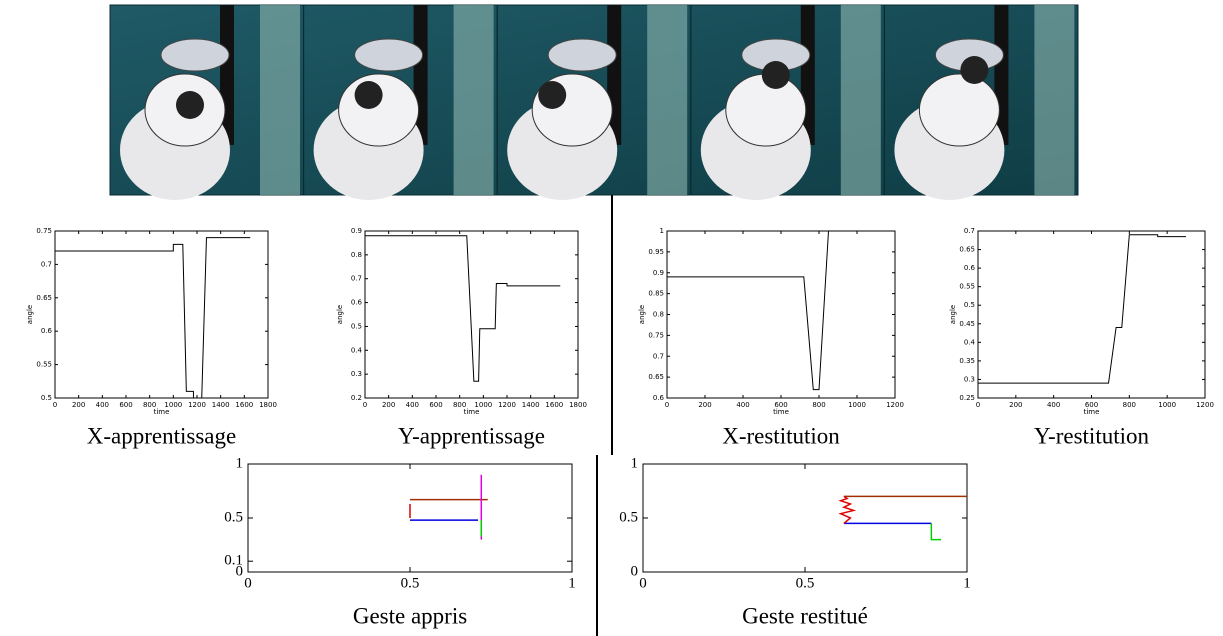 The width and height of the screenshot is (1223, 636). What do you see at coordinates (981, 100) in the screenshot?
I see `photo-frame` at bounding box center [981, 100].